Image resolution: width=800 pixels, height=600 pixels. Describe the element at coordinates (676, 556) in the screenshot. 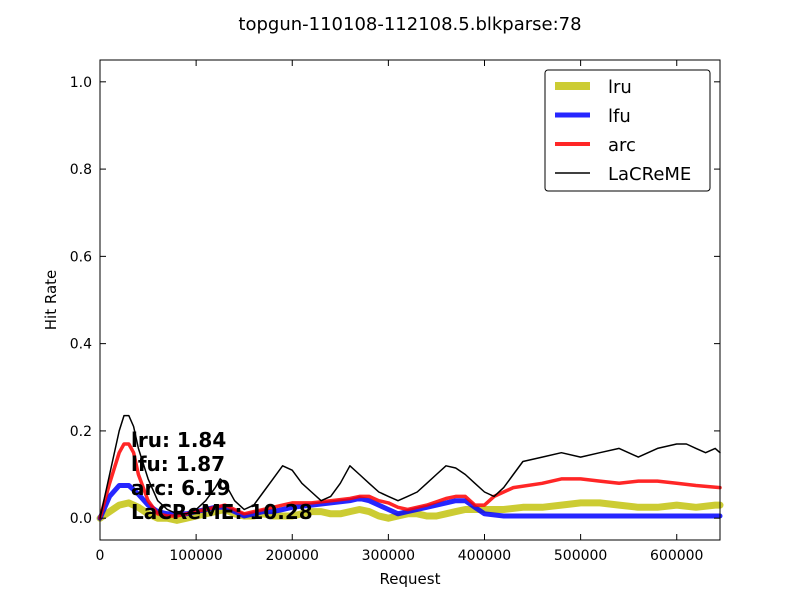

I see `x-tick-label: 600000` at that location.